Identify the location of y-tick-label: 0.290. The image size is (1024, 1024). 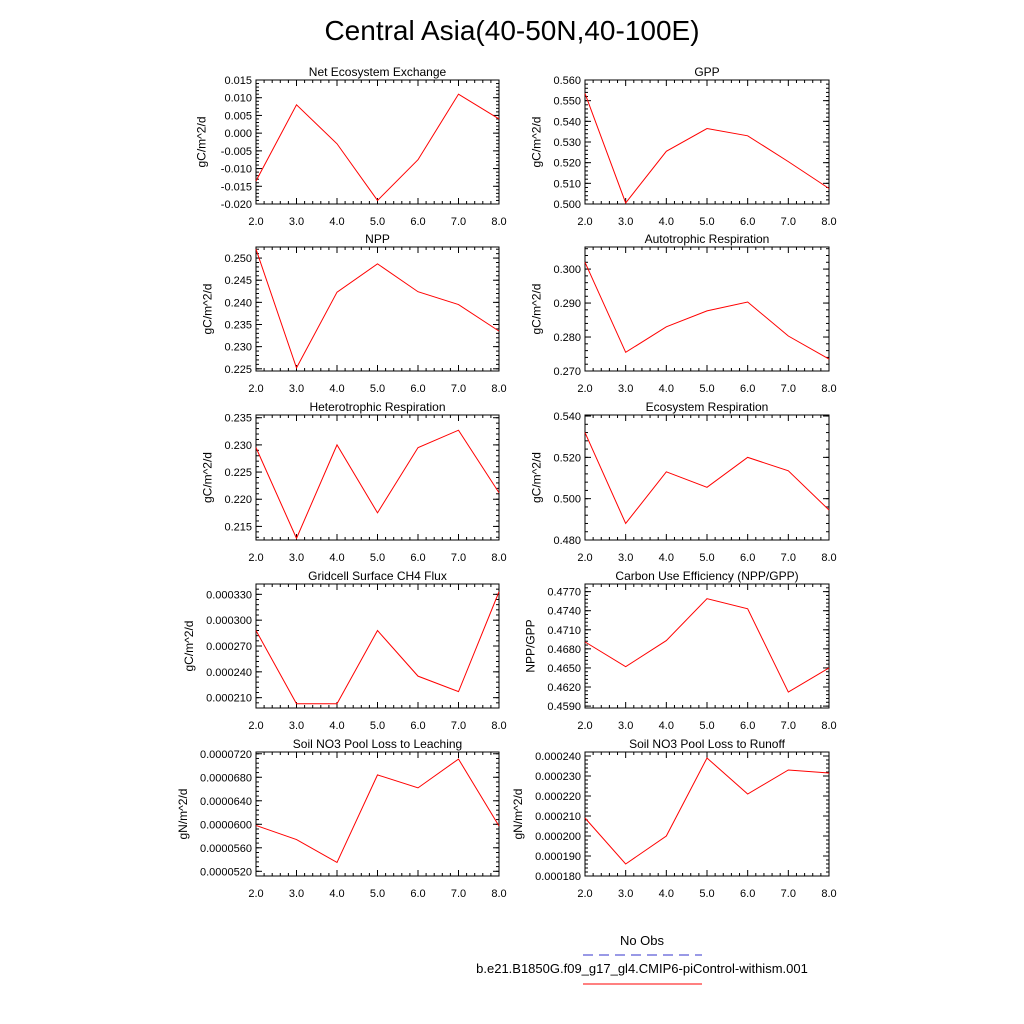
(567, 304).